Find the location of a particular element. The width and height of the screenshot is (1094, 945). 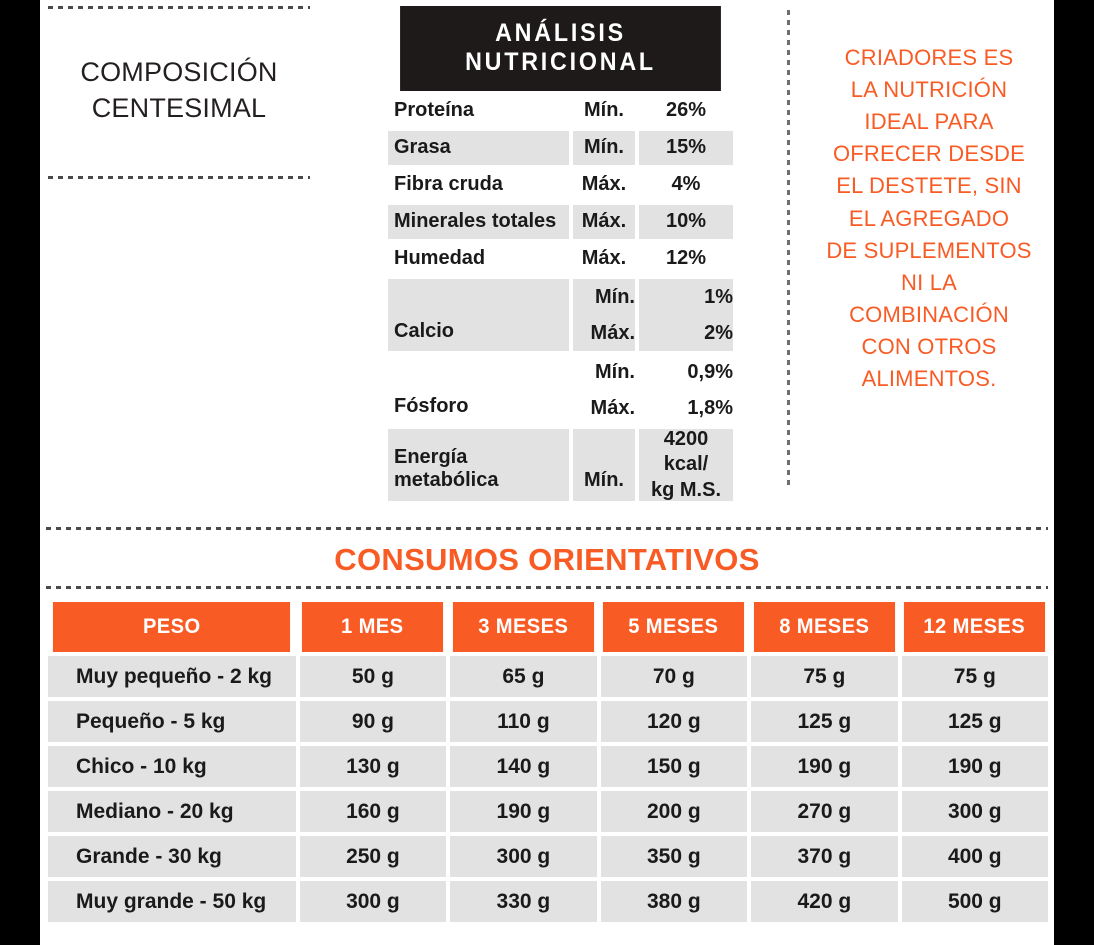

nutrient-name: Energía metabólica is located at coordinates (478, 465).